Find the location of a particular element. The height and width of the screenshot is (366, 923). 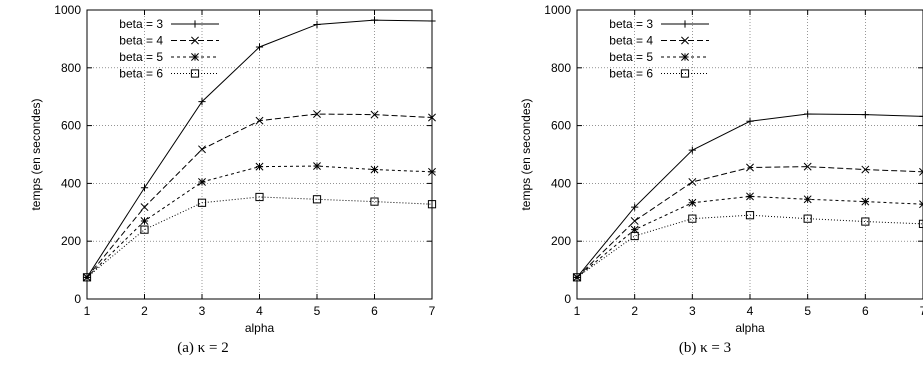

figure-caption: (a) κ = 2 is located at coordinates (202, 348).